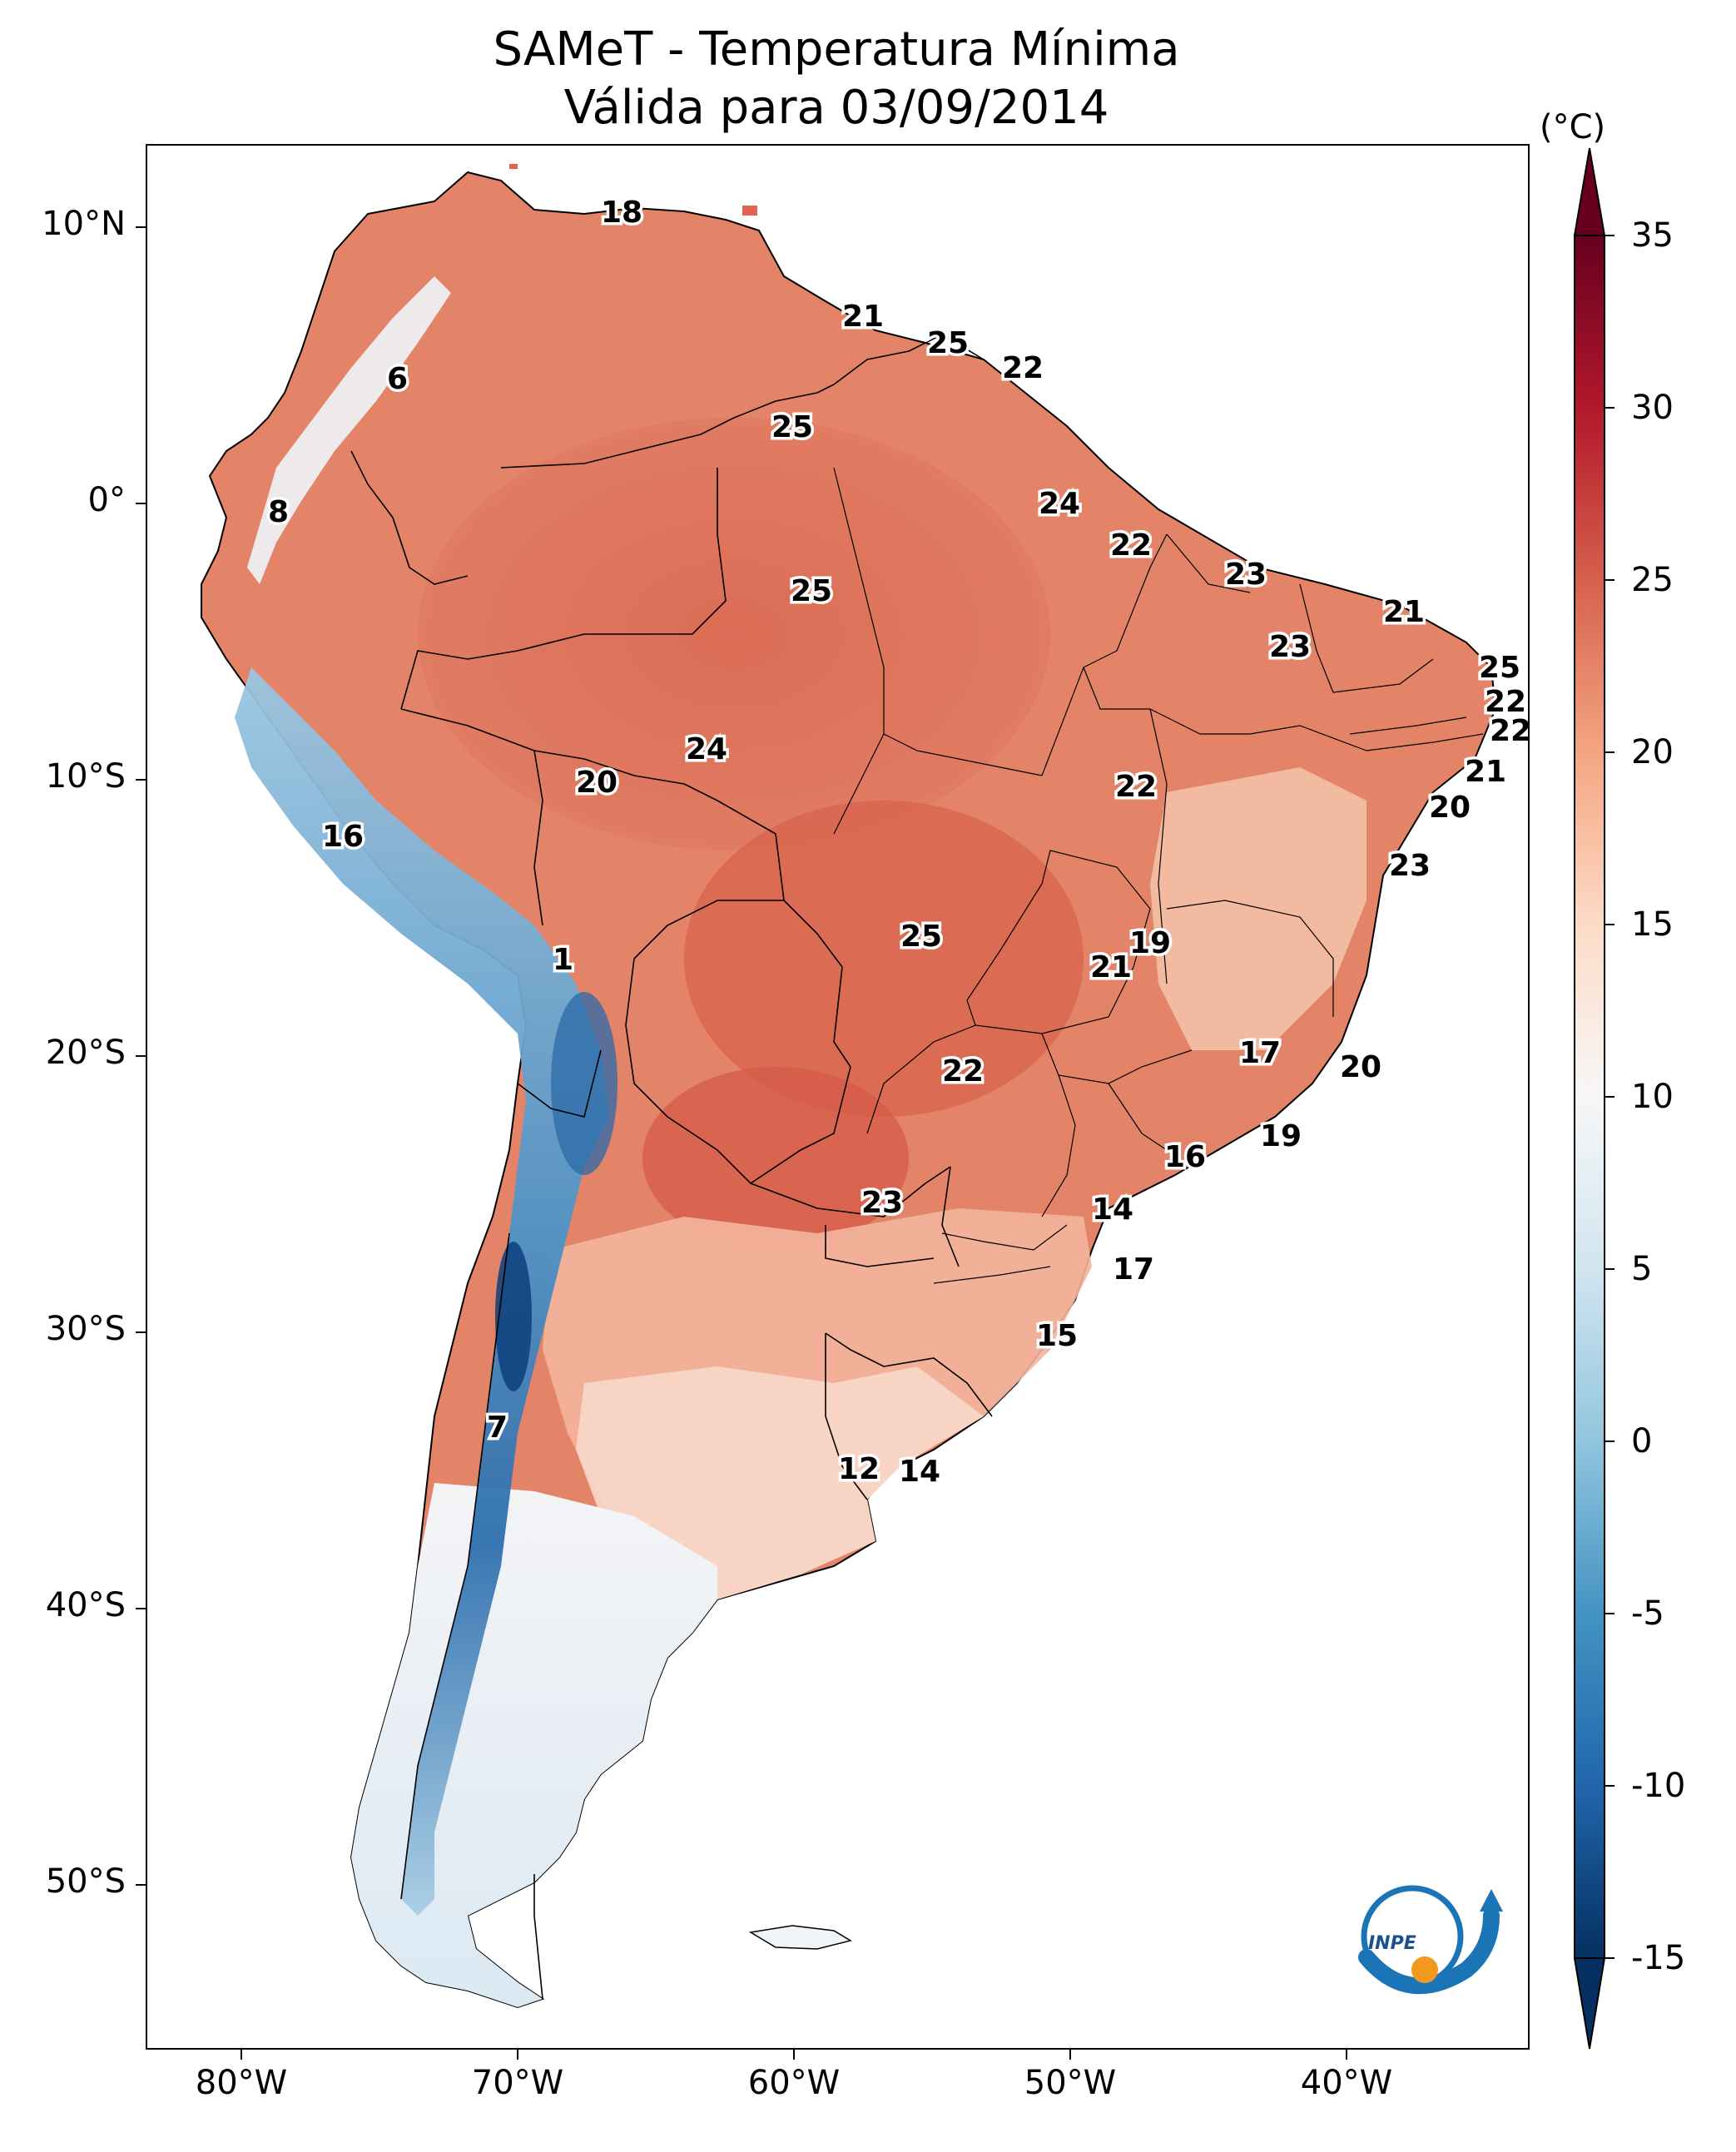 The height and width of the screenshot is (2152, 1736). Describe the element at coordinates (1258, 908) in the screenshot. I see `northeast-cool-region` at that location.